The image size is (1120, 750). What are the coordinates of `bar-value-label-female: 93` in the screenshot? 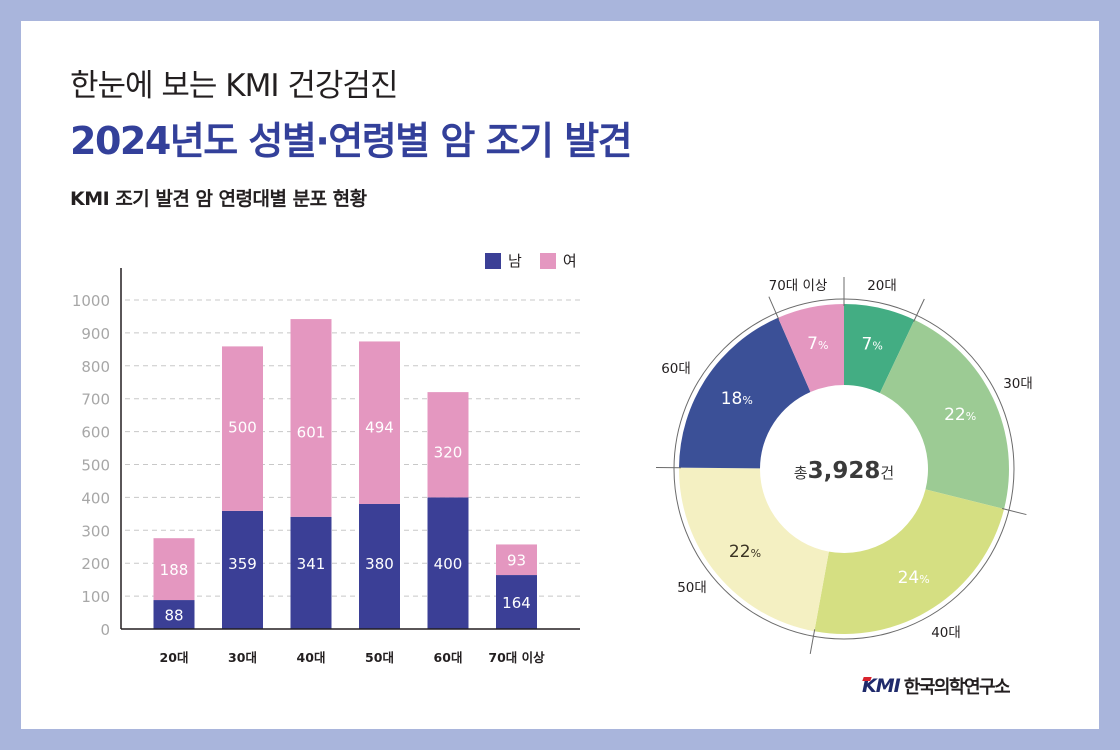 It's located at (516, 561).